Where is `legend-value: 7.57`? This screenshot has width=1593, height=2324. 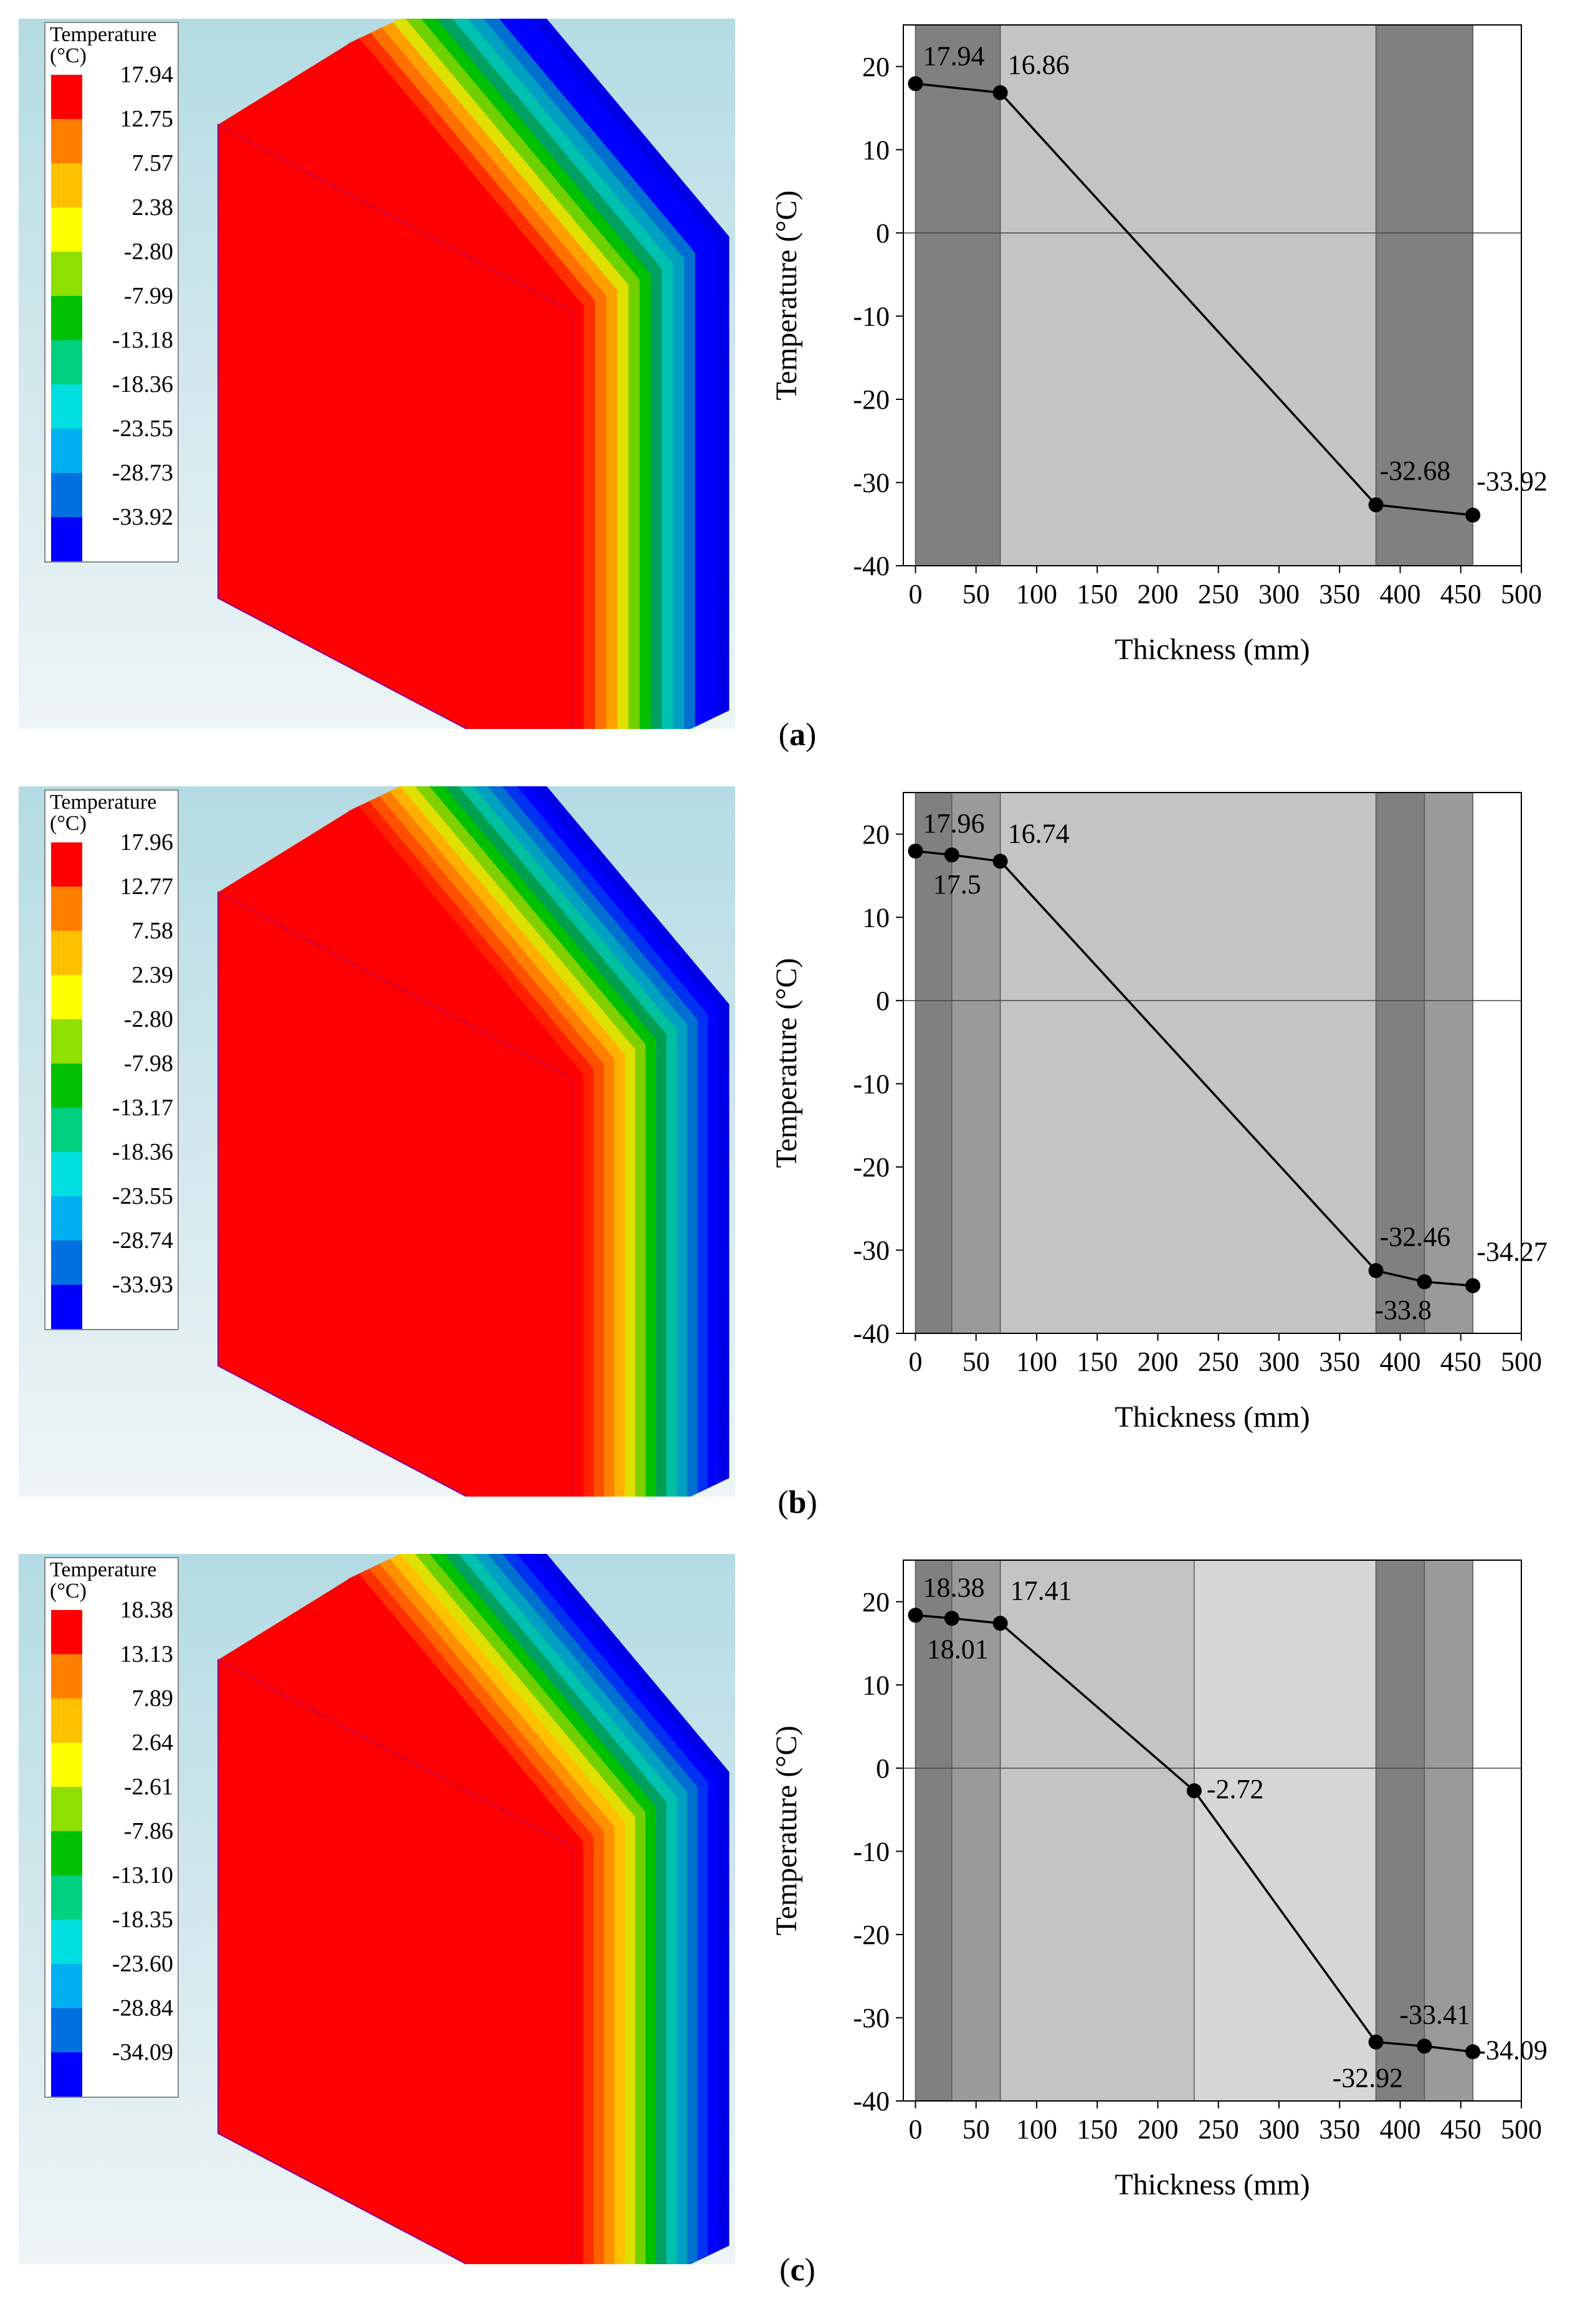
legend-value: 7.57 is located at coordinates (153, 163).